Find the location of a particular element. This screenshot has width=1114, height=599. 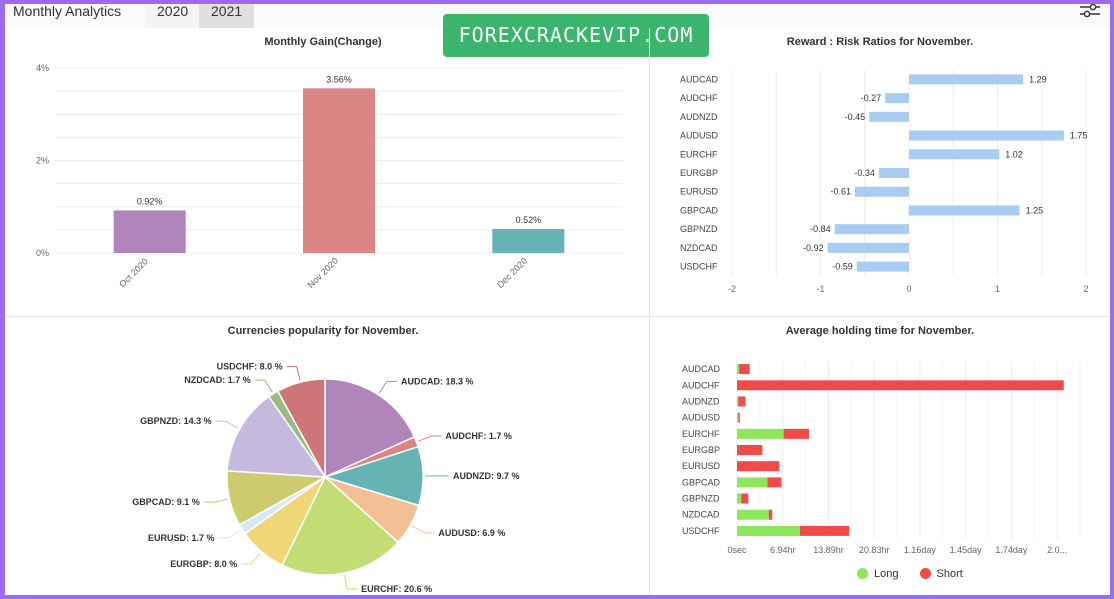

data-label: -0.34 is located at coordinates (864, 173).